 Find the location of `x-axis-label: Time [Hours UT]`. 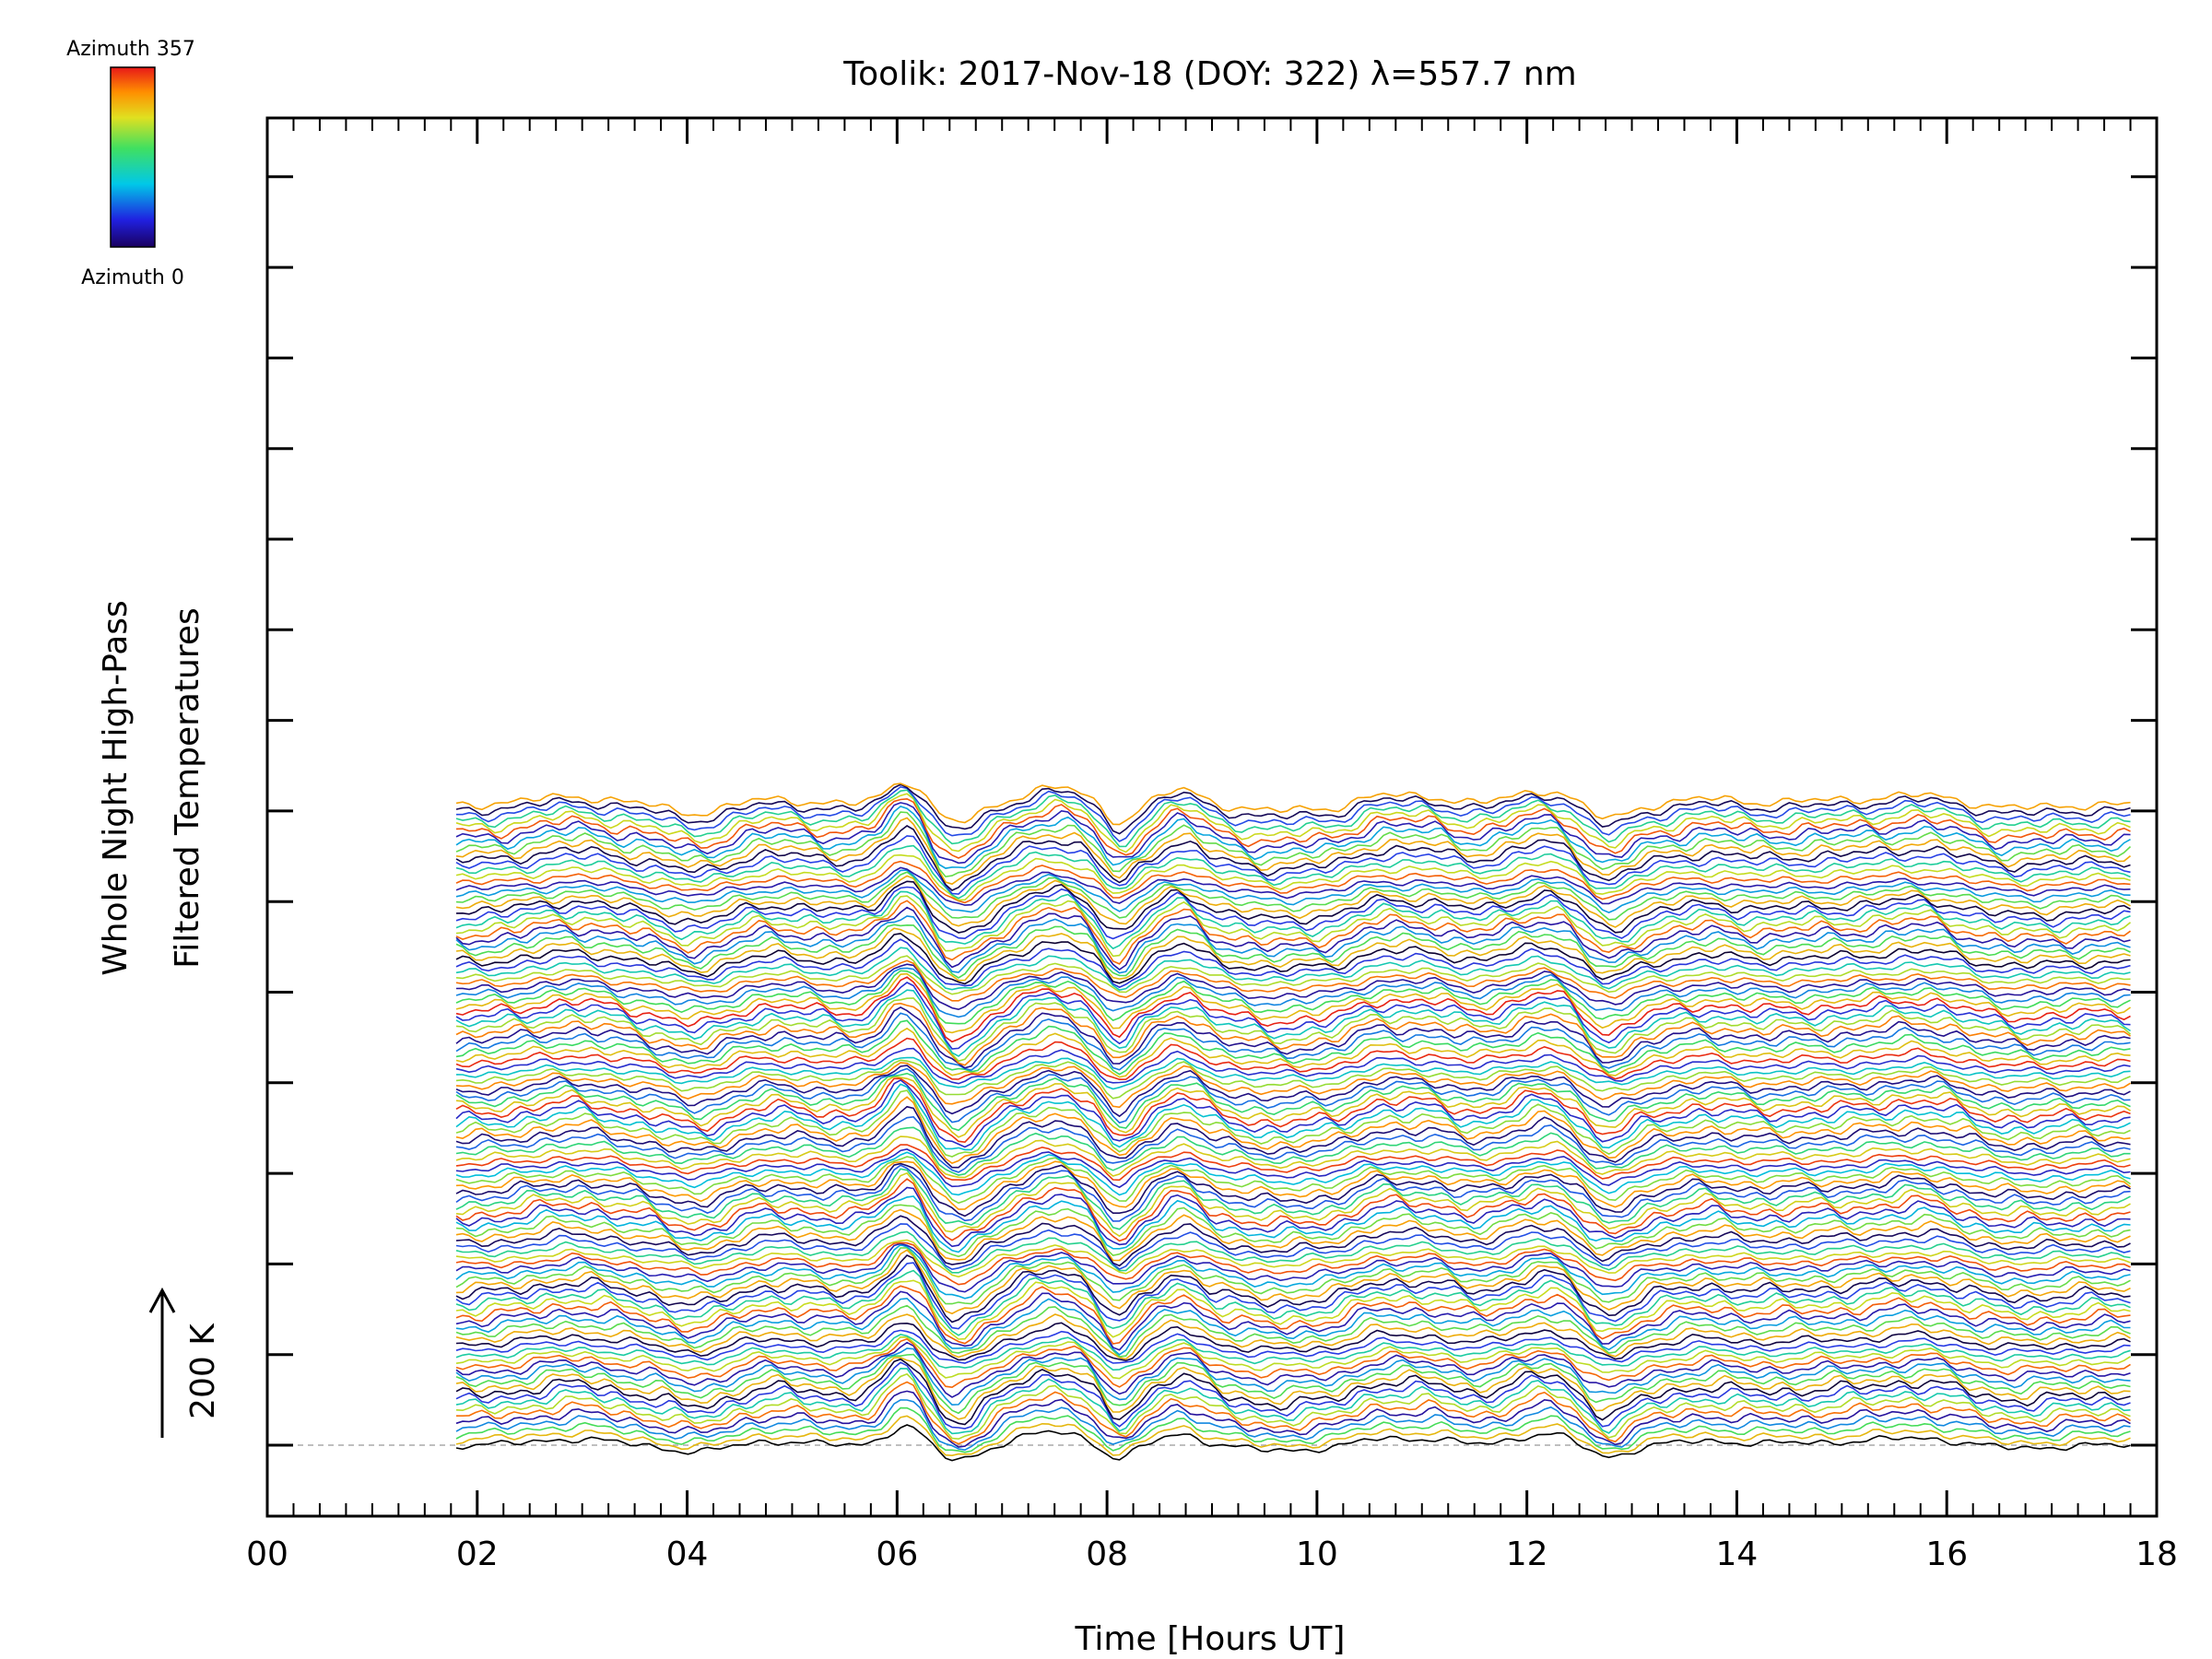

x-axis-label: Time [Hours UT] is located at coordinates (1210, 1639).